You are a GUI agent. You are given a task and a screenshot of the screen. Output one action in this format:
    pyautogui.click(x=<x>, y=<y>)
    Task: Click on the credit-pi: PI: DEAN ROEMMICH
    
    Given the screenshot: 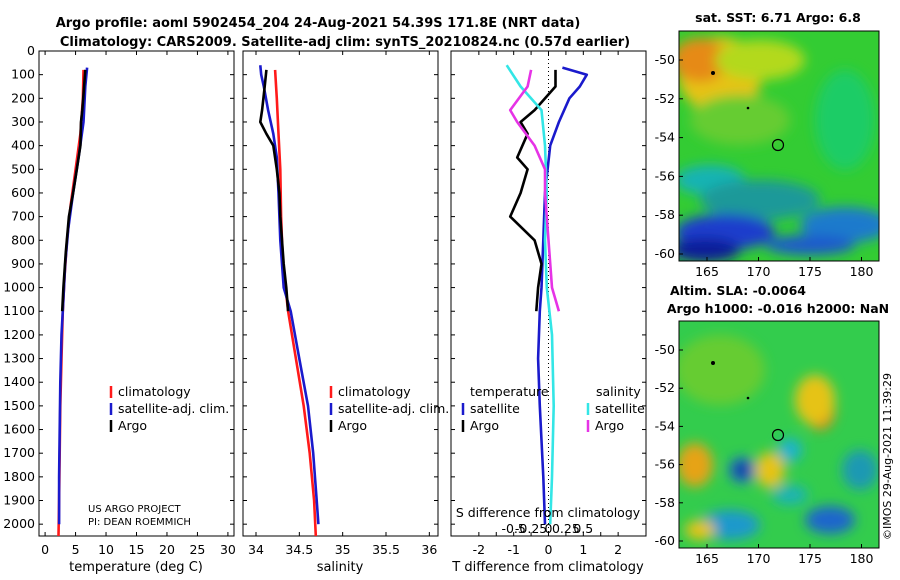 What is the action you would take?
    pyautogui.click(x=139, y=522)
    